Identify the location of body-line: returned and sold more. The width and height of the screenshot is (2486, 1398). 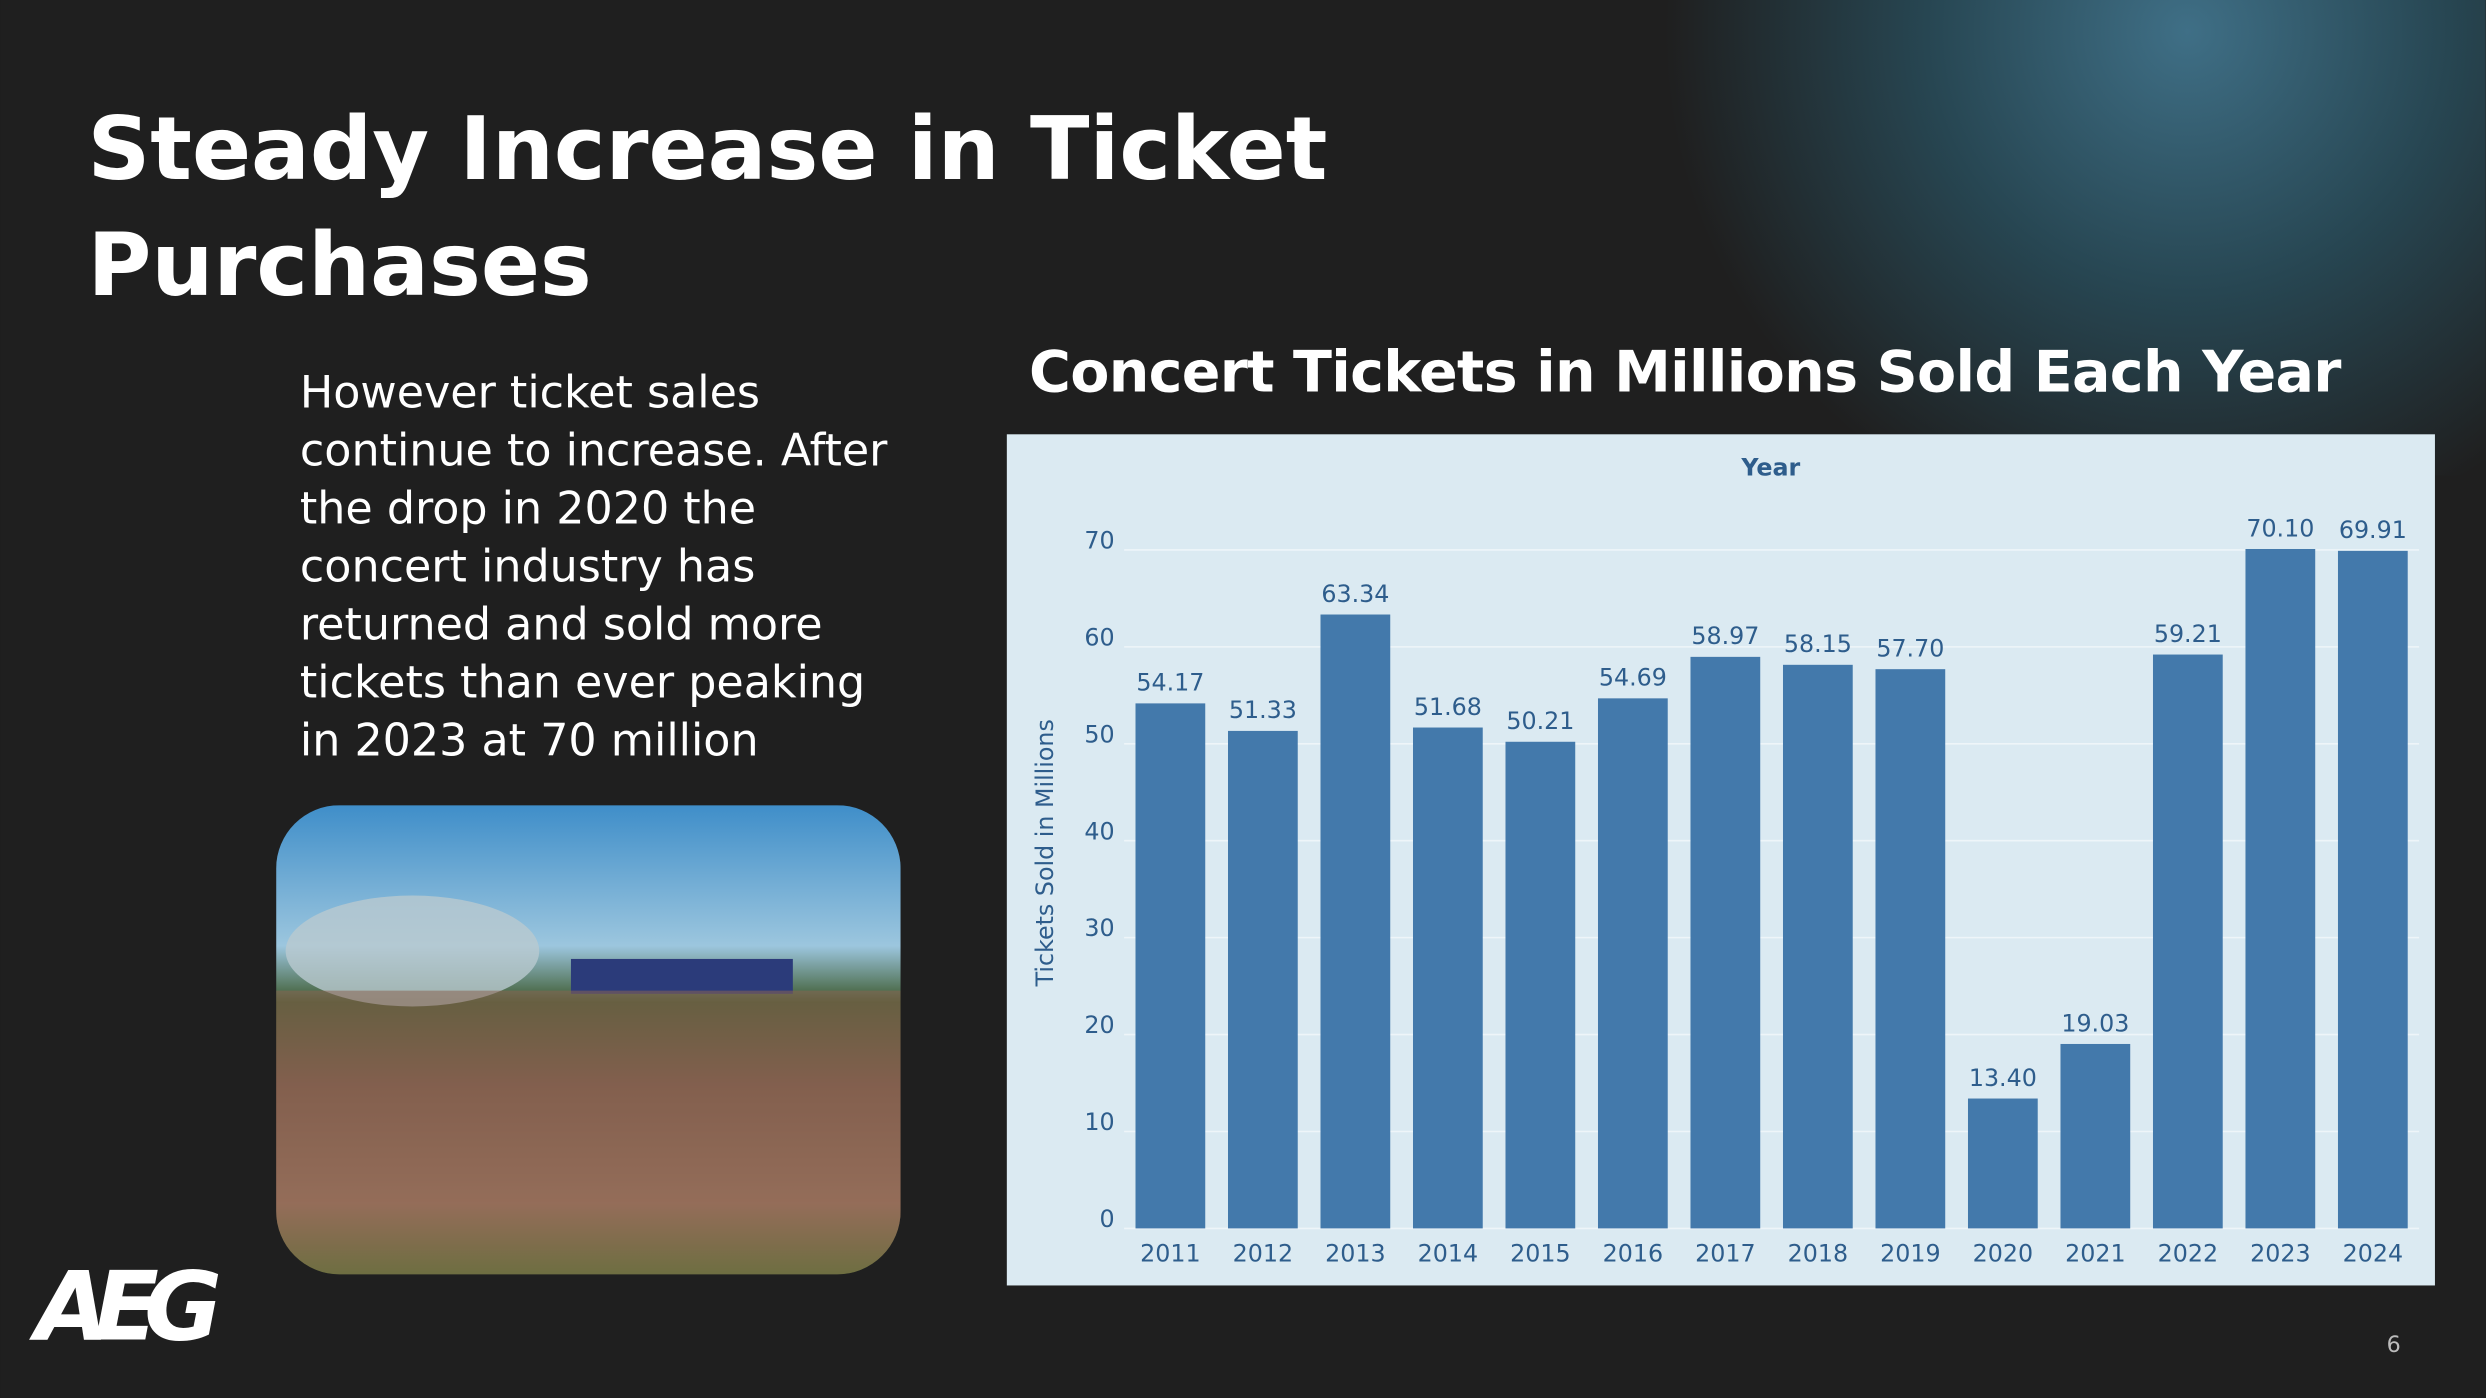
(561, 624).